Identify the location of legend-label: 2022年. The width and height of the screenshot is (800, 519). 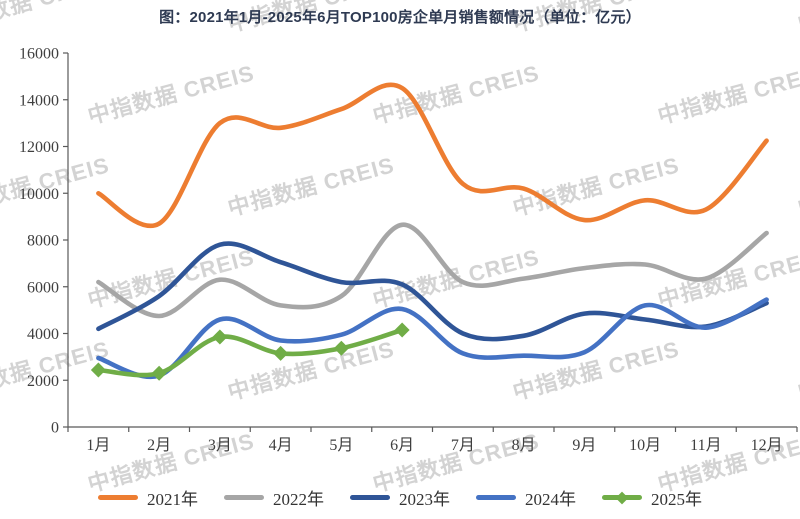
(298, 499).